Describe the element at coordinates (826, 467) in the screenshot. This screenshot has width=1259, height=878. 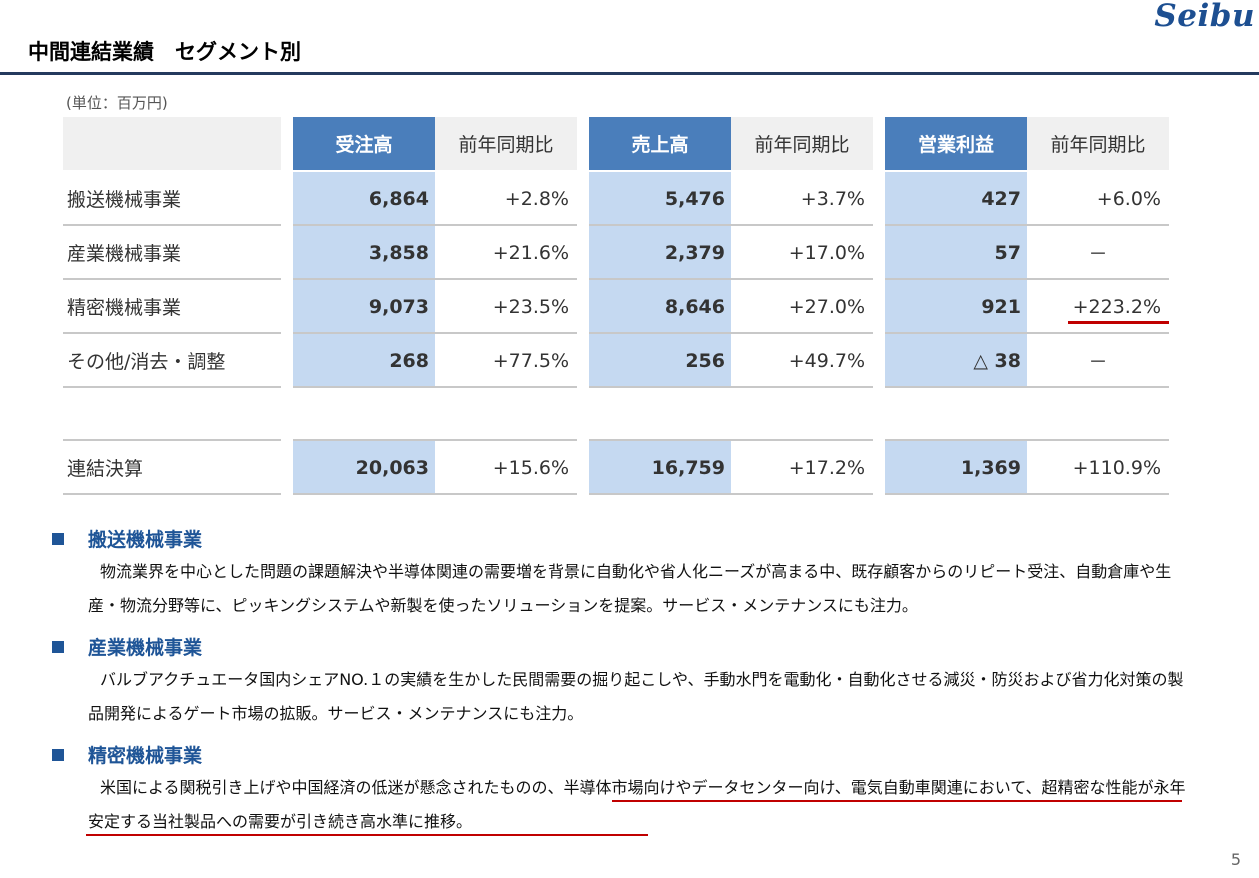
I see `total-sales-yoy-value: +17.2%` at that location.